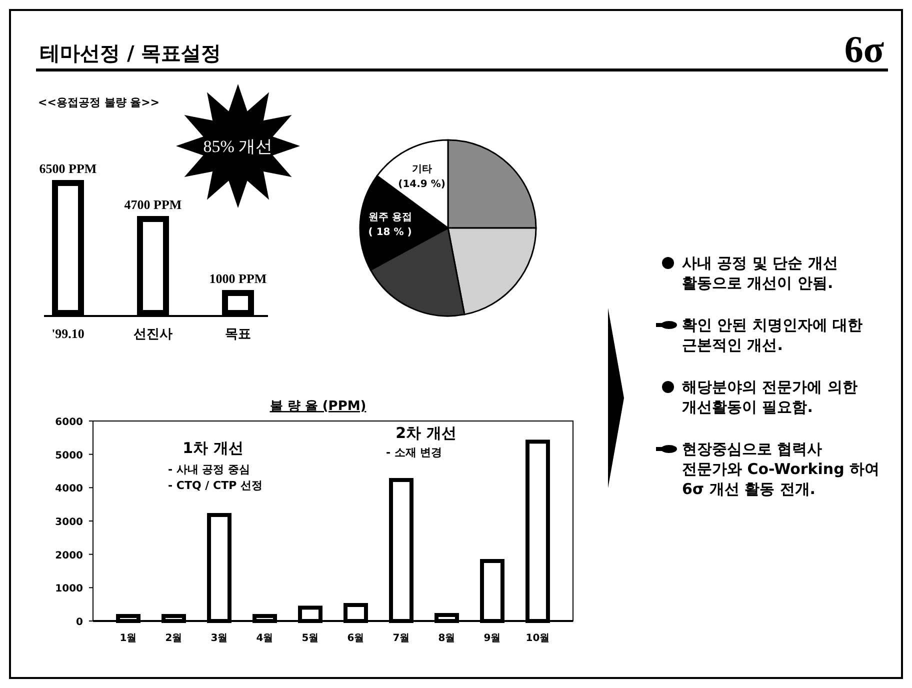  What do you see at coordinates (401, 638) in the screenshot?
I see `x-tick-label: 7월` at bounding box center [401, 638].